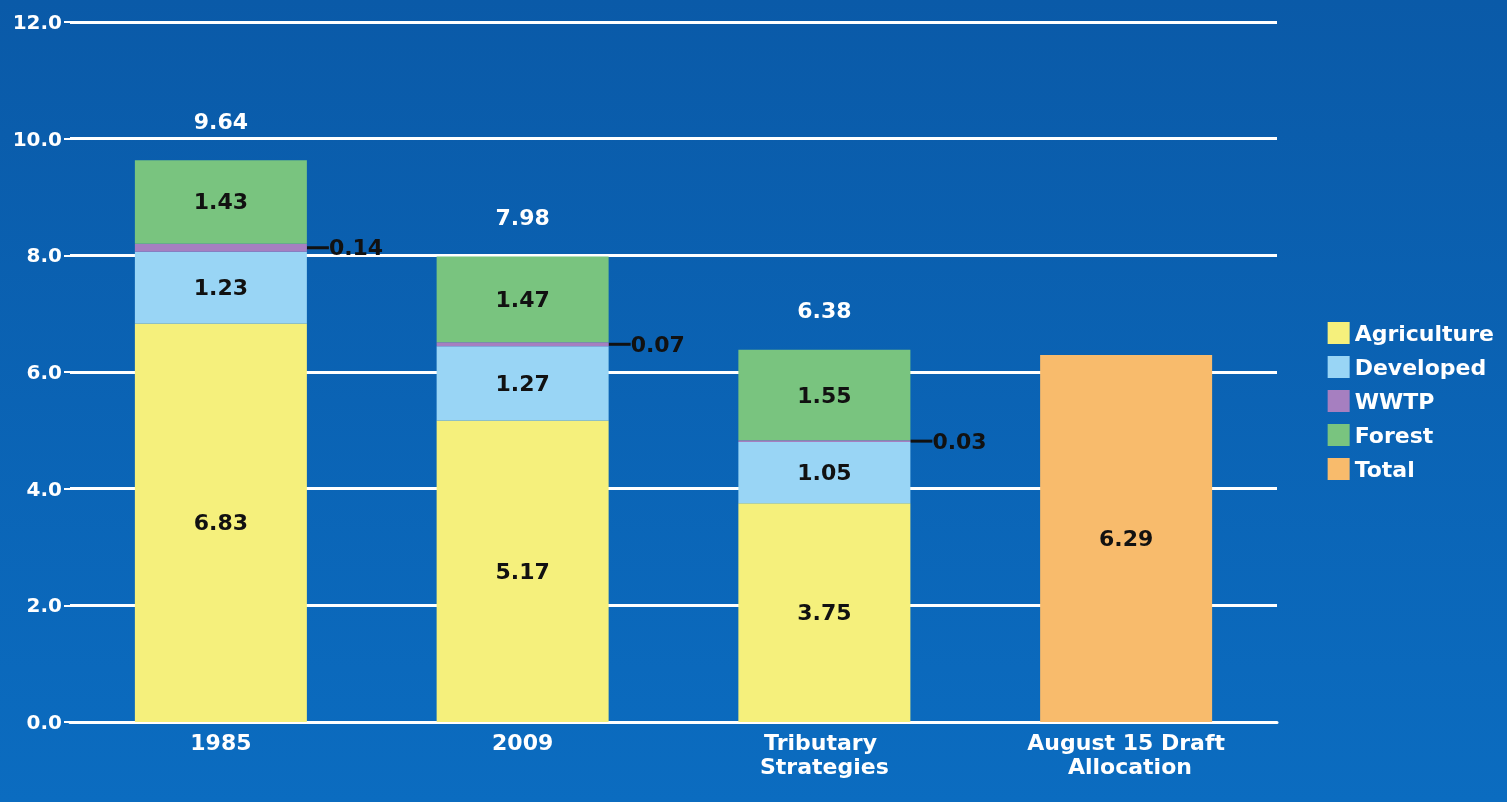 This screenshot has width=1507, height=802. I want to click on data-label: 1.47, so click(522, 299).